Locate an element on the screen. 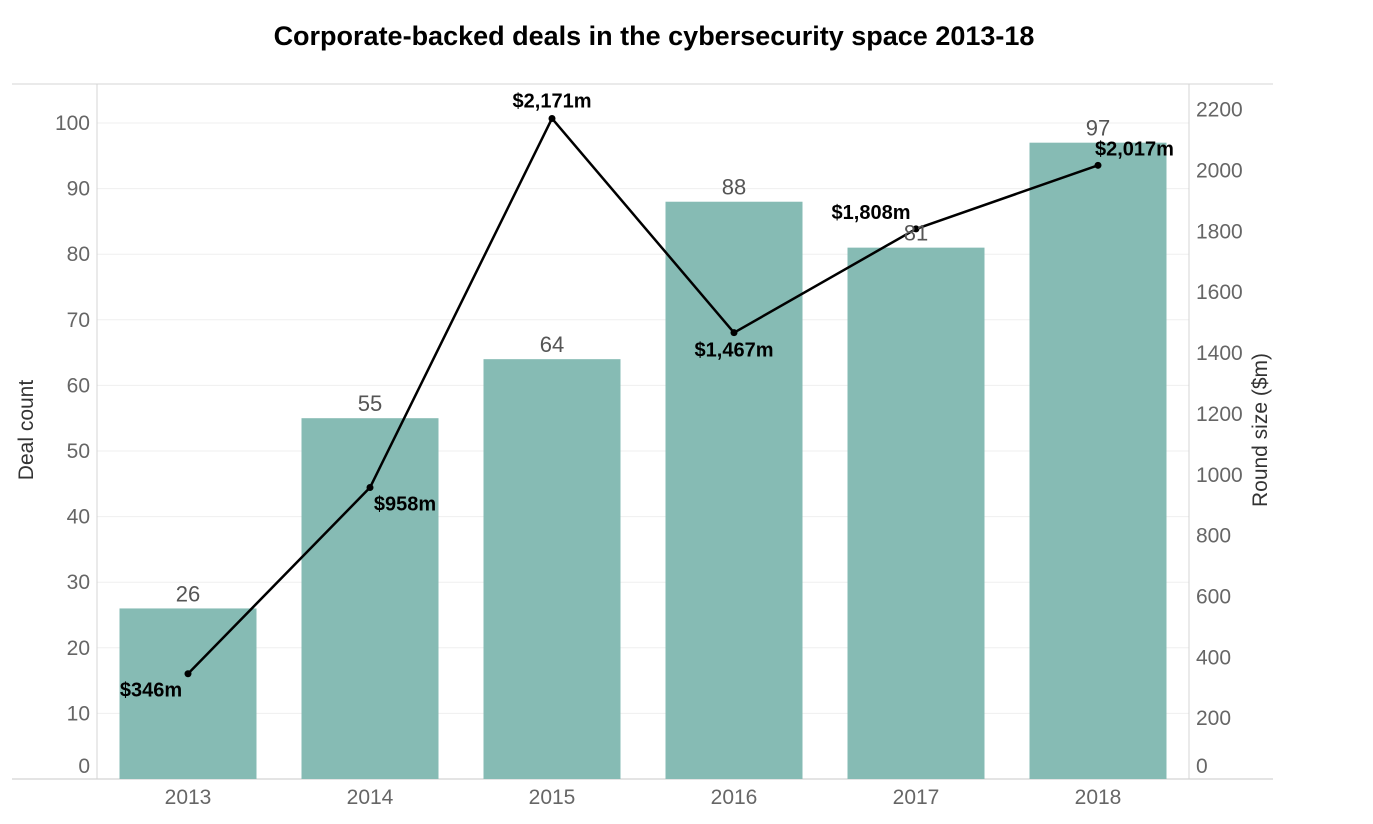  x-tick-label: 2016 is located at coordinates (734, 797).